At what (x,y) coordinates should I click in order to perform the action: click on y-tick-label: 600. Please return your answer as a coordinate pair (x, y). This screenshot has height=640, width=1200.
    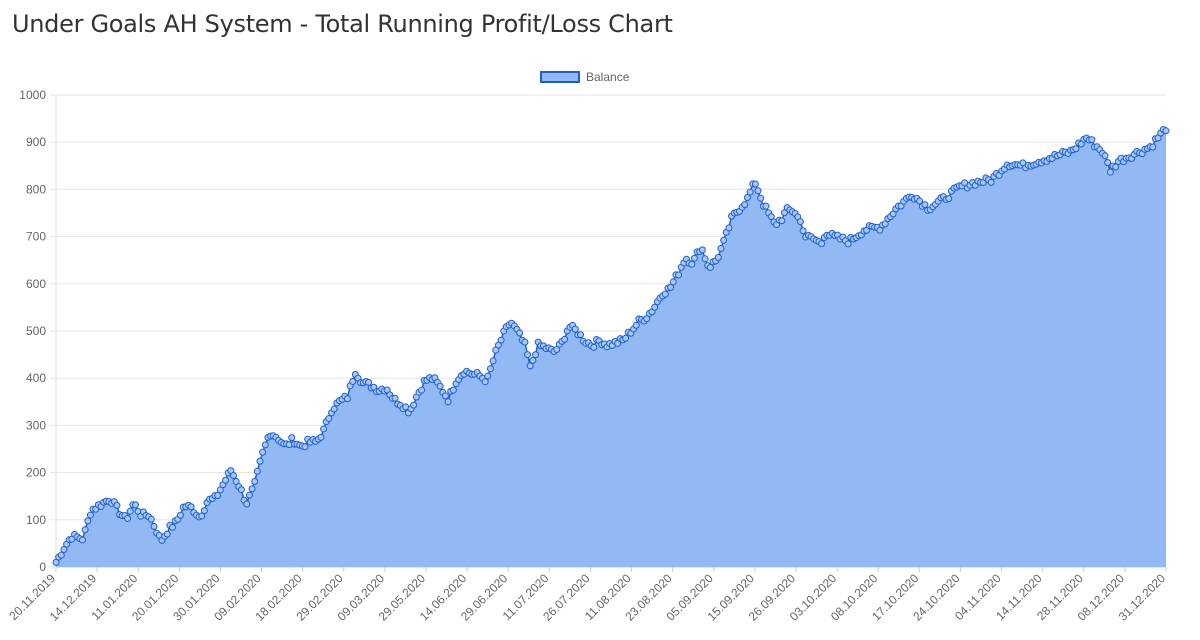
    Looking at the image, I should click on (36, 284).